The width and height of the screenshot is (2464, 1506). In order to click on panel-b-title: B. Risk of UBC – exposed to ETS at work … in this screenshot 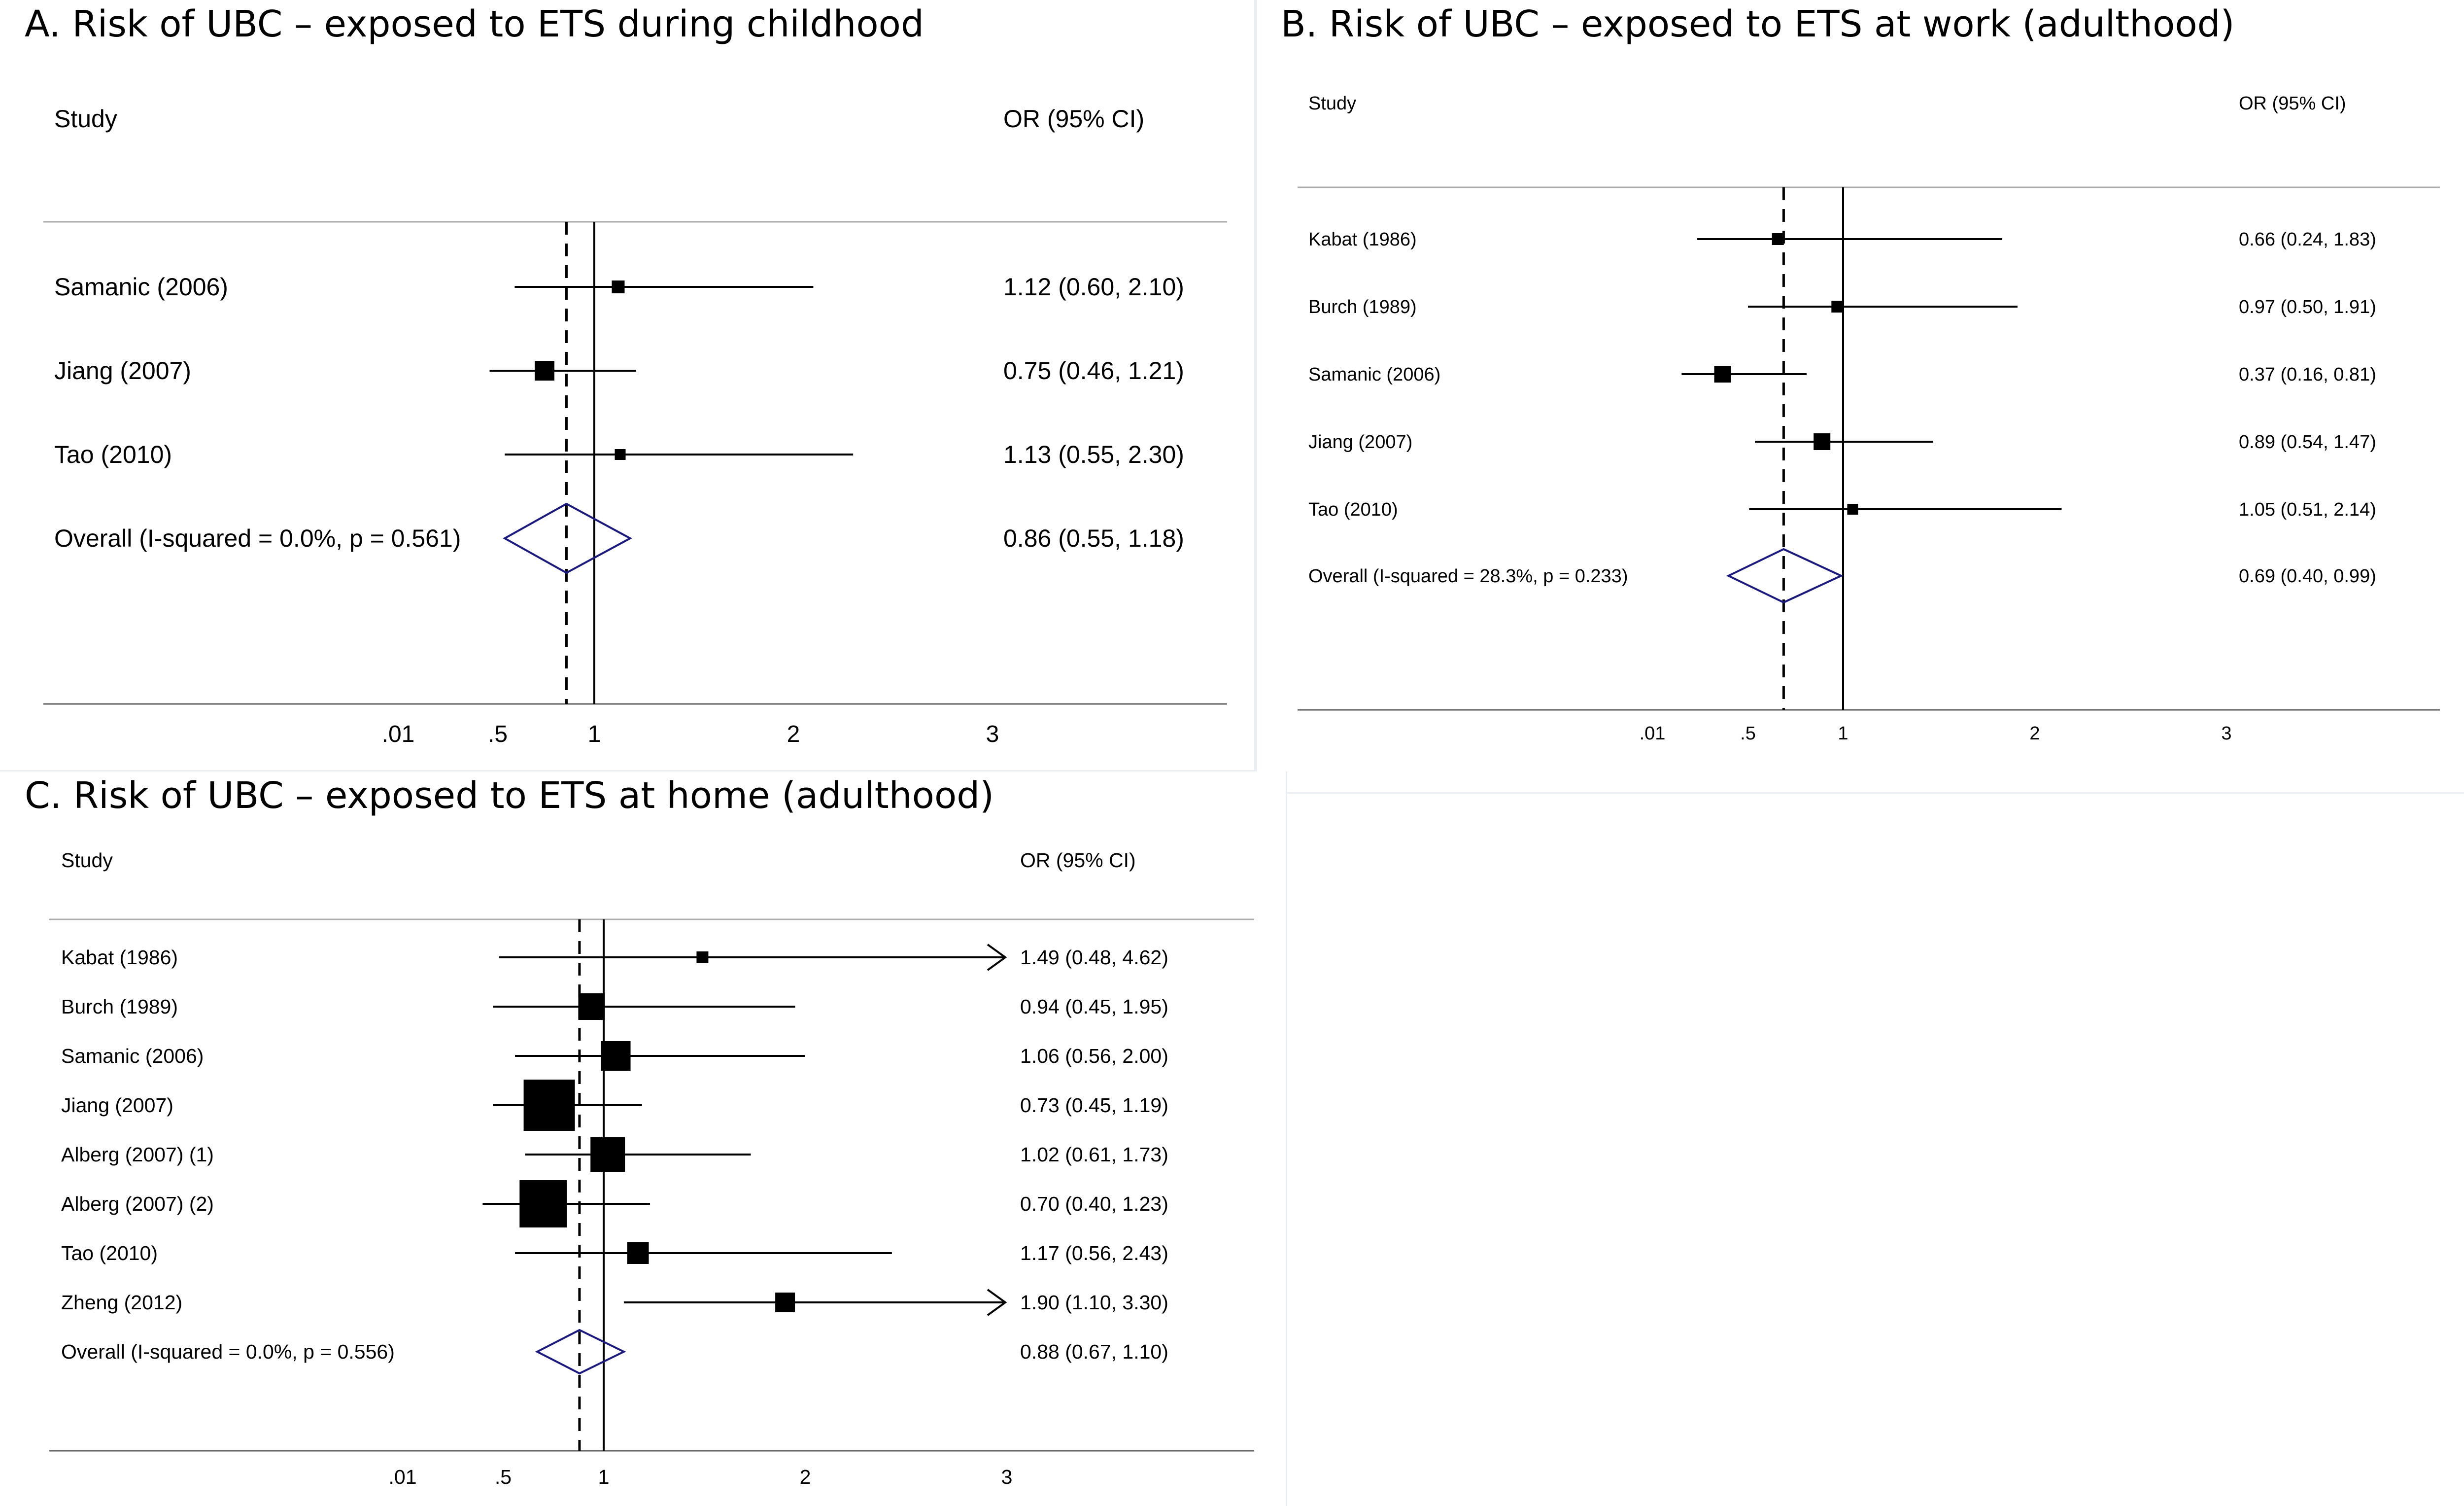, I will do `click(1758, 24)`.